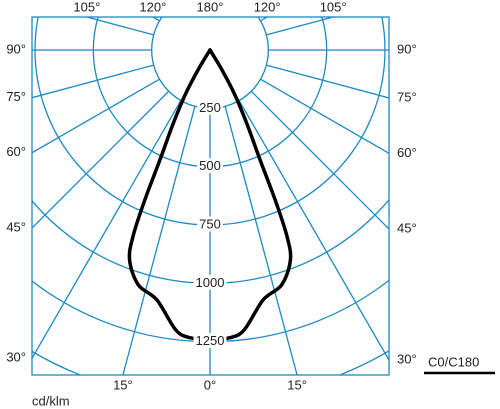  Describe the element at coordinates (210, 7) in the screenshot. I see `angle-label: 180°` at that location.